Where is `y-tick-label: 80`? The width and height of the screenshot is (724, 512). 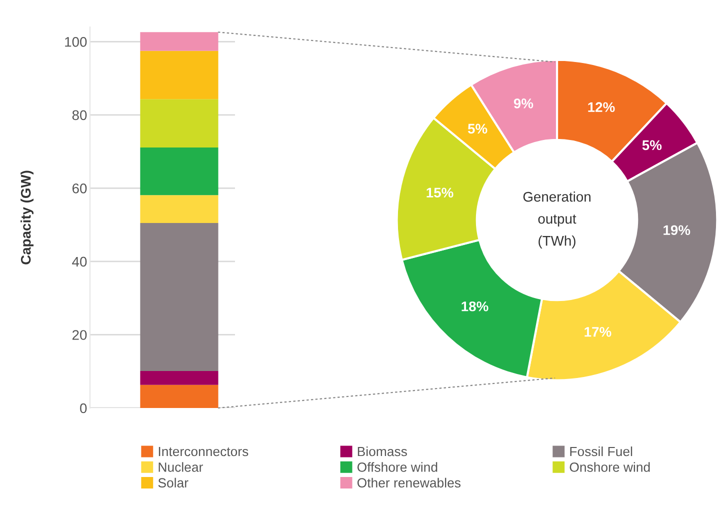 y-tick-label: 80 is located at coordinates (79, 115).